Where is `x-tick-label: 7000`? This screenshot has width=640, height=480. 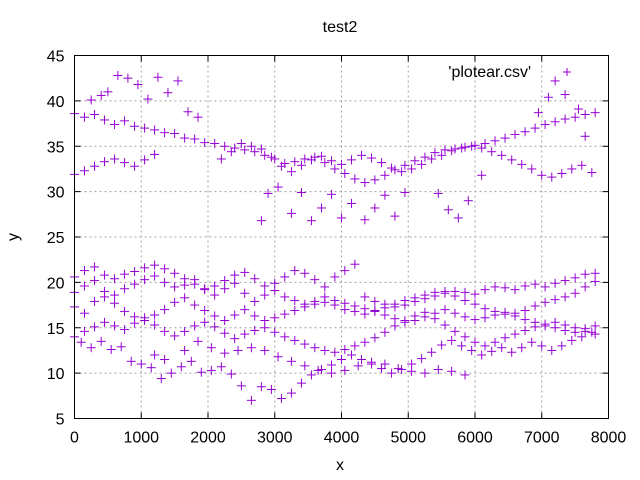
x-tick-label: 7000 is located at coordinates (542, 438).